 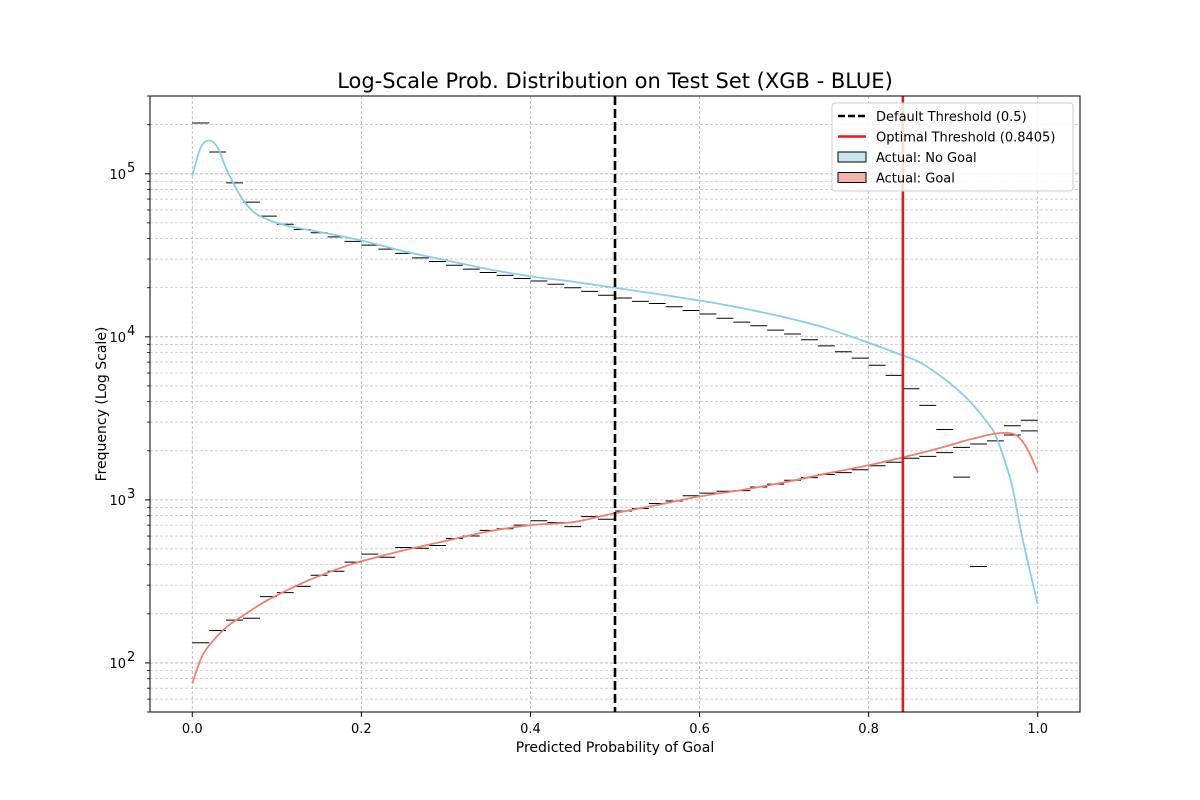 I want to click on legend-optimal-threshold-label: Optimal Threshold (0.8405), so click(x=965, y=138).